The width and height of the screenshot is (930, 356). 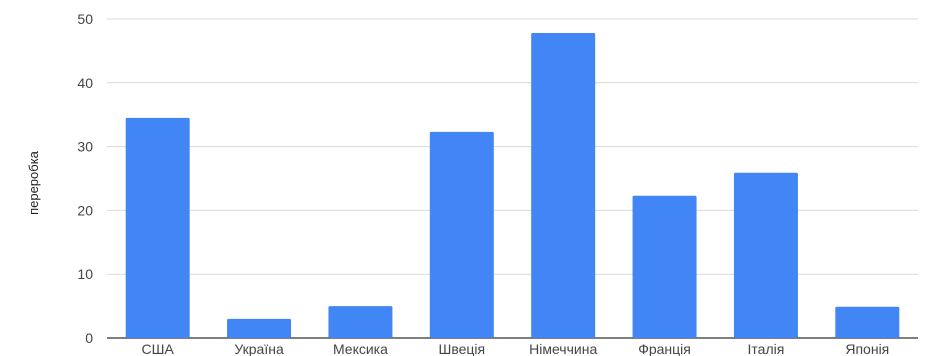 I want to click on y-tick-label: 50, so click(x=85, y=19).